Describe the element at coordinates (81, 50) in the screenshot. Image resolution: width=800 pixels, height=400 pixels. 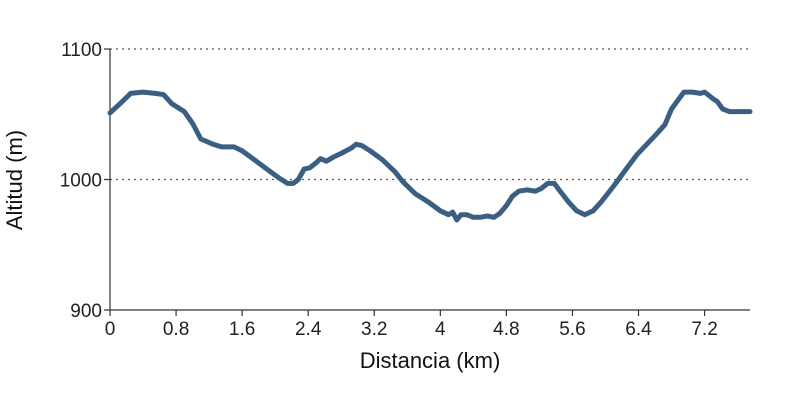
I see `y-tick-label: 1100` at that location.